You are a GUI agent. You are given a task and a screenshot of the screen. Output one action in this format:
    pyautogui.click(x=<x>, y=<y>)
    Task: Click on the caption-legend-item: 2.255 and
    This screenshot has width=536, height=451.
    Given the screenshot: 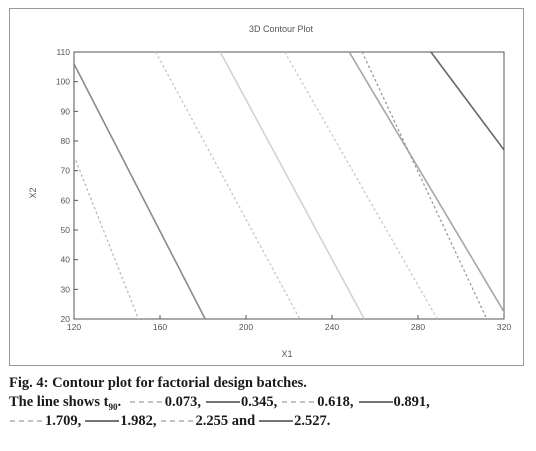 What is the action you would take?
    pyautogui.click(x=208, y=421)
    